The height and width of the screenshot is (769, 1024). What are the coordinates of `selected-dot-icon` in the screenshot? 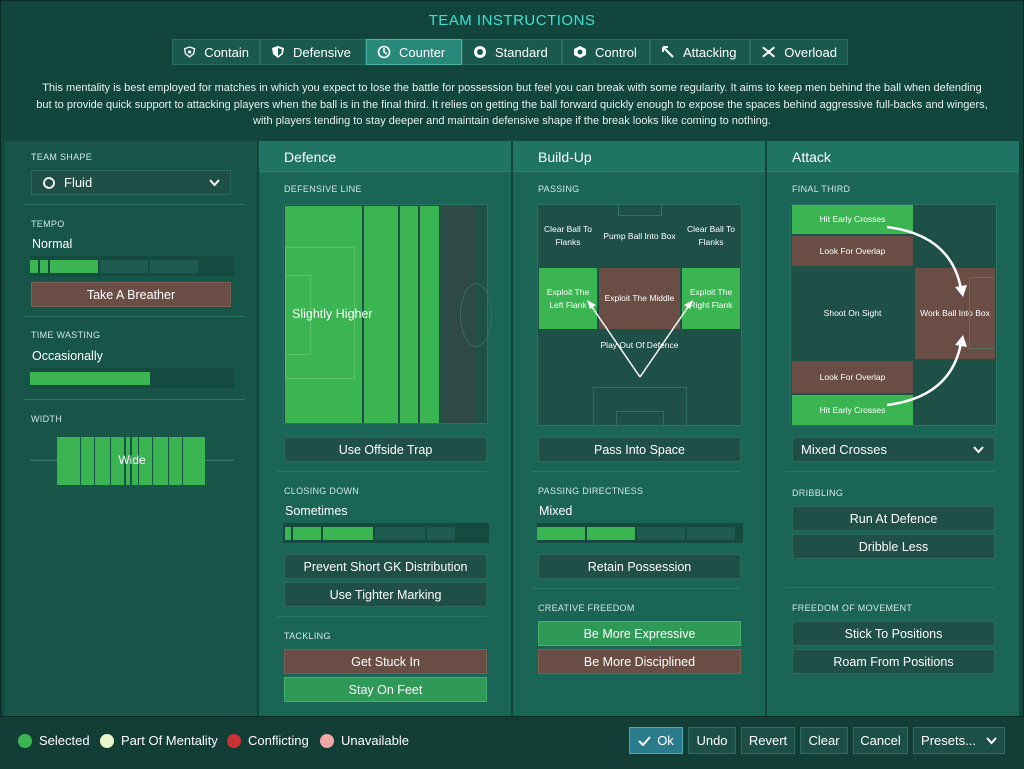 It's located at (25, 740).